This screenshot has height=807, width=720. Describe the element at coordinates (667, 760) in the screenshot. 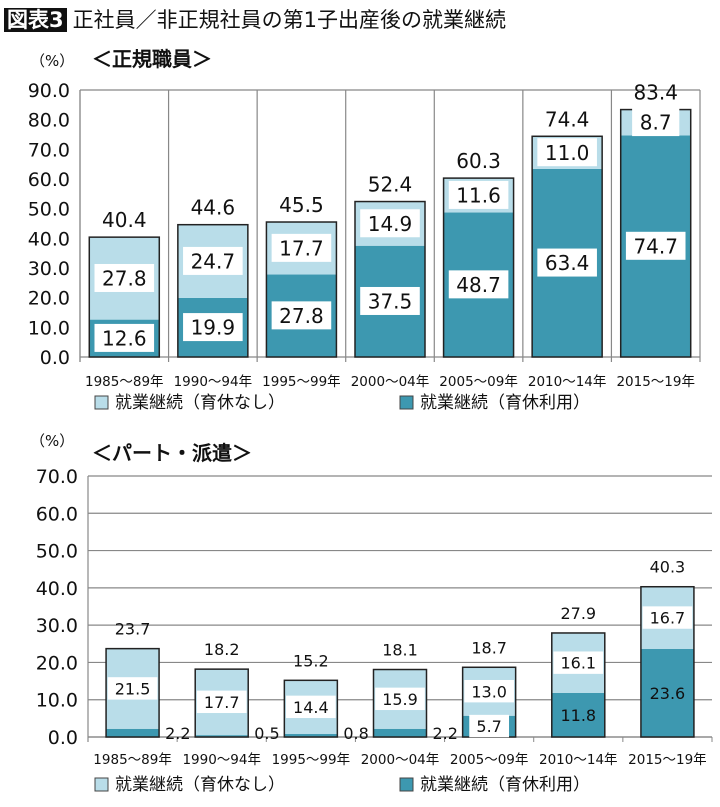

I see `chart2-category-label: 2015～19年` at that location.